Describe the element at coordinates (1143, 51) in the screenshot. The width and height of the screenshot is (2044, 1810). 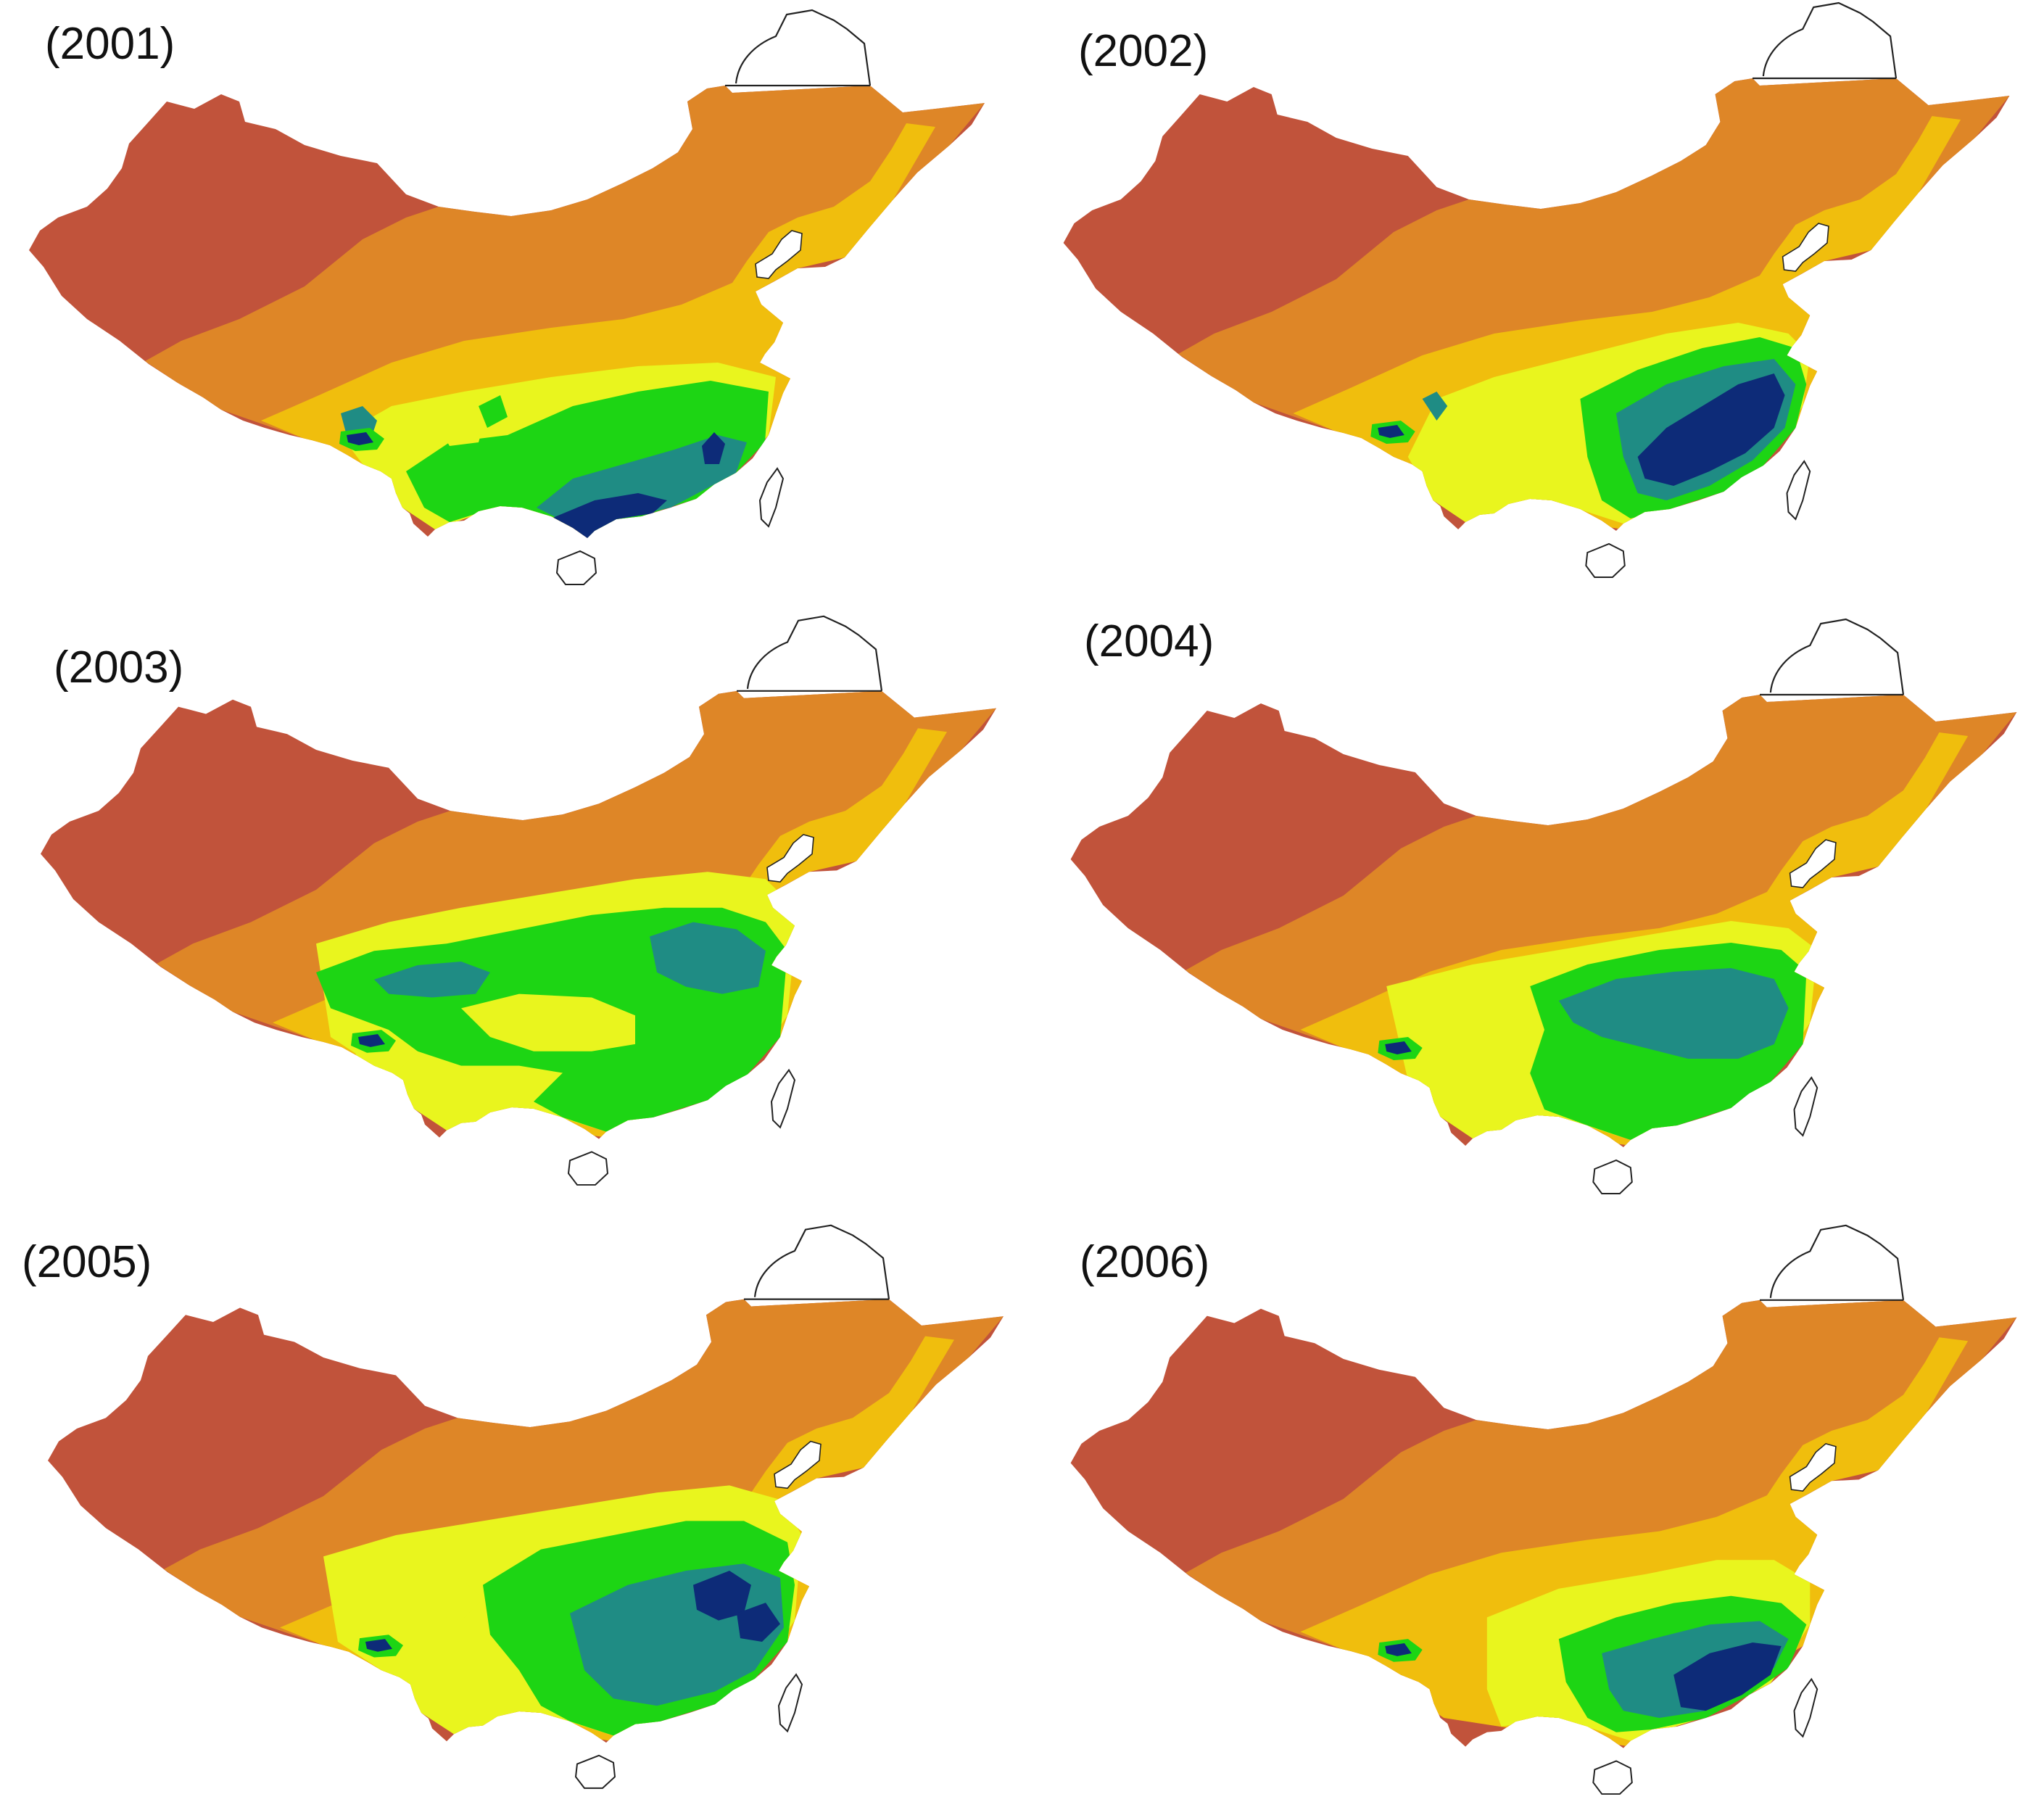
I see `panel-year-label: (2002)` at that location.